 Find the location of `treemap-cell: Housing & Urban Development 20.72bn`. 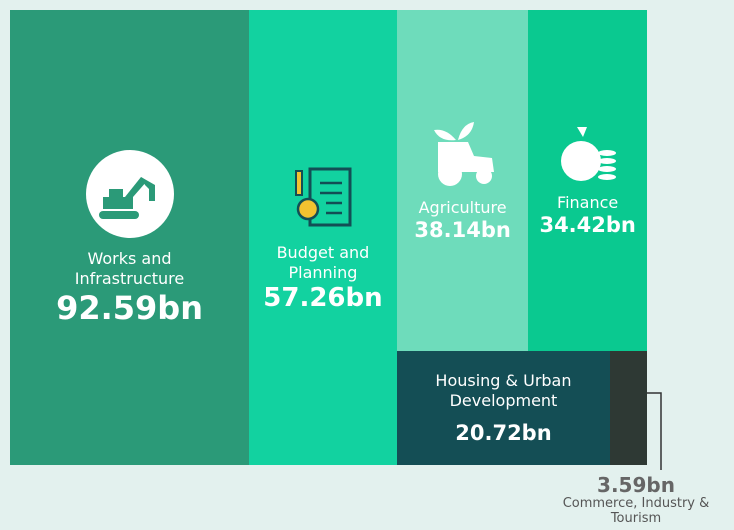

treemap-cell: Housing & Urban Development 20.72bn is located at coordinates (503, 407).